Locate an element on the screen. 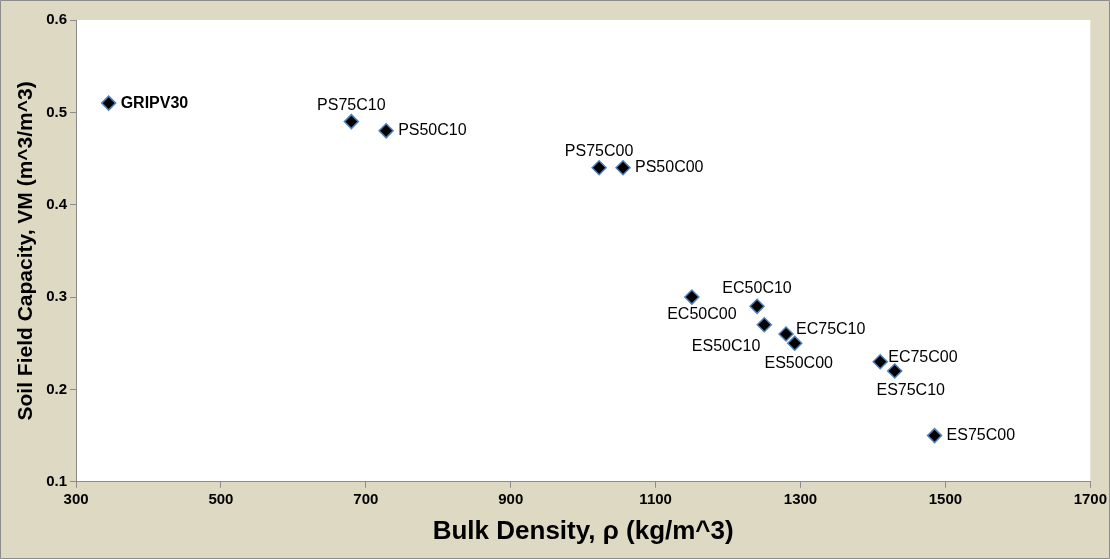 The width and height of the screenshot is (1110, 559). y-tick-label: 0.6 is located at coordinates (57, 19).